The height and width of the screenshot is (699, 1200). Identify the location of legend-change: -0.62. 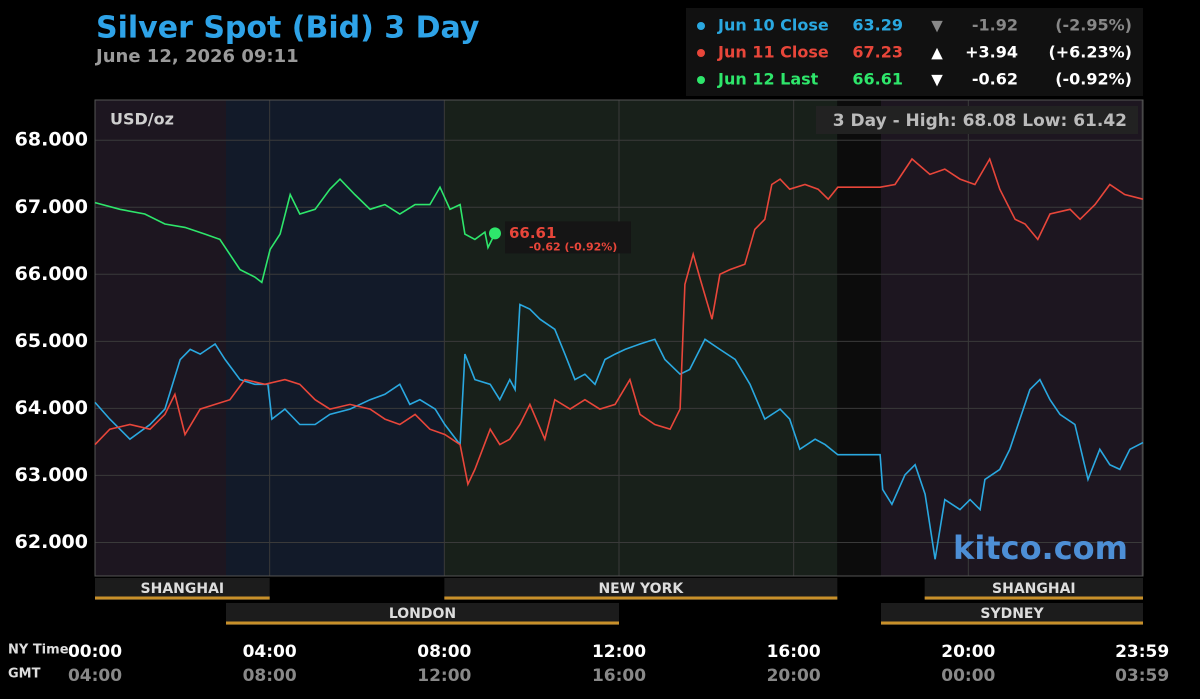
(995, 79).